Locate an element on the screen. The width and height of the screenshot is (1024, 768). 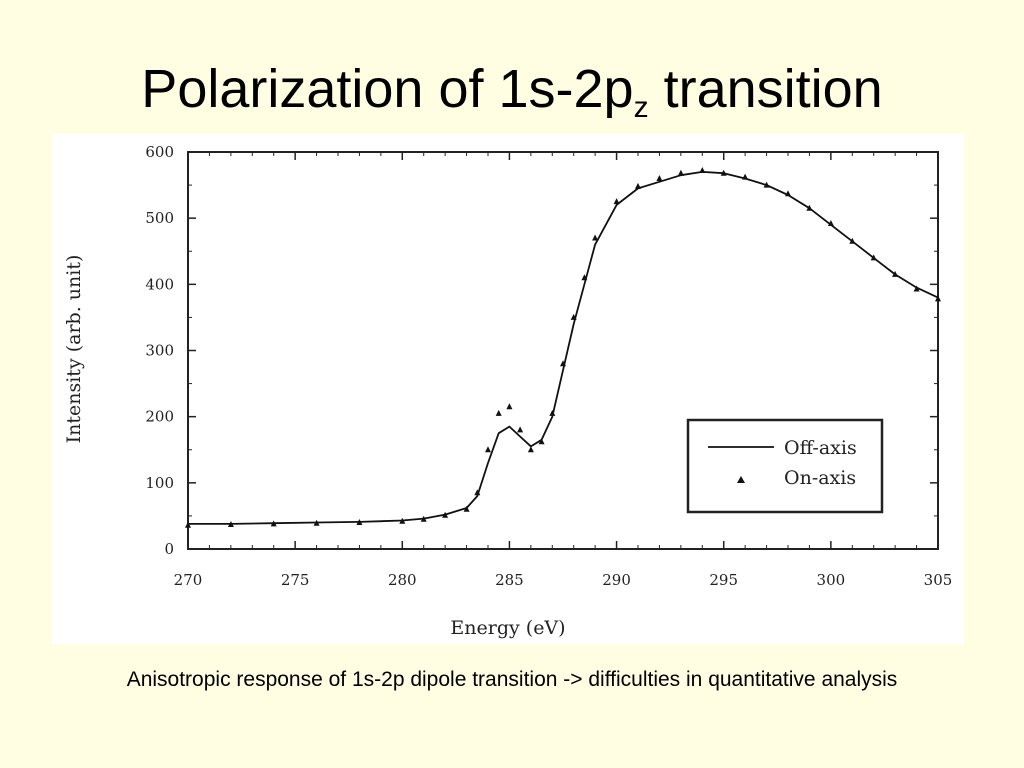
x-tick-label: 295 is located at coordinates (723, 580).